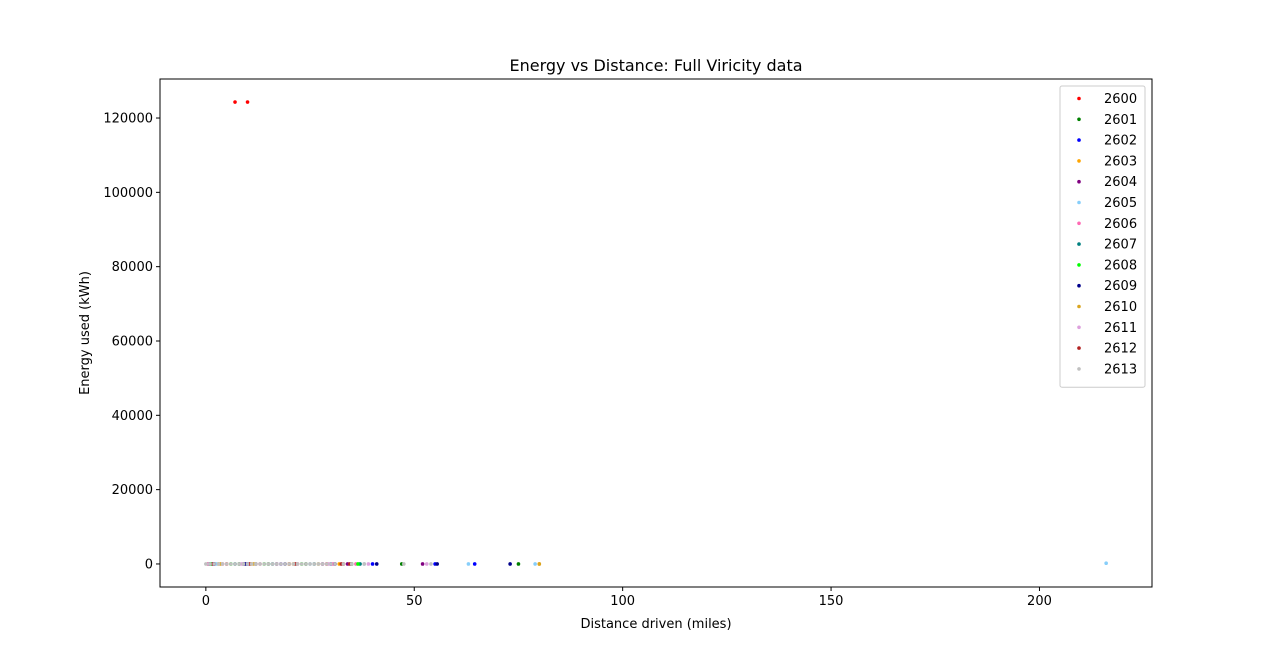 This screenshot has width=1280, height=660. I want to click on y-axis-label: Energy used (kWh), so click(85, 333).